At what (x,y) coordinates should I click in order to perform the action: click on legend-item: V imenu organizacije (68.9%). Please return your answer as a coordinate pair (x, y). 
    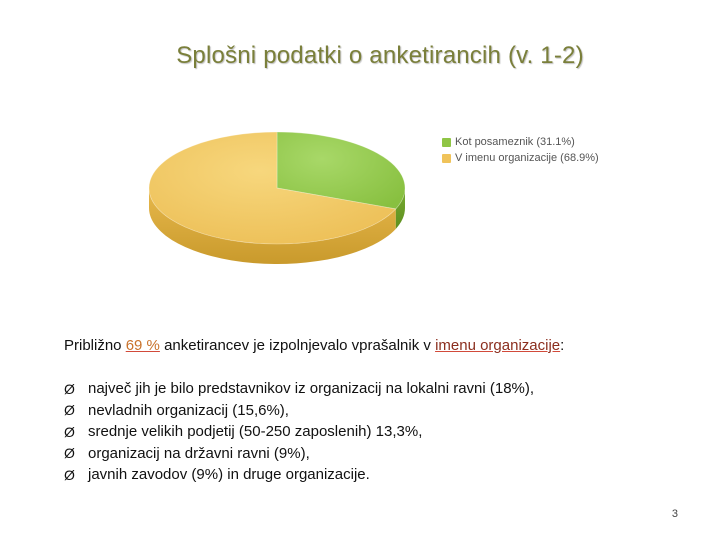
    Looking at the image, I should click on (520, 158).